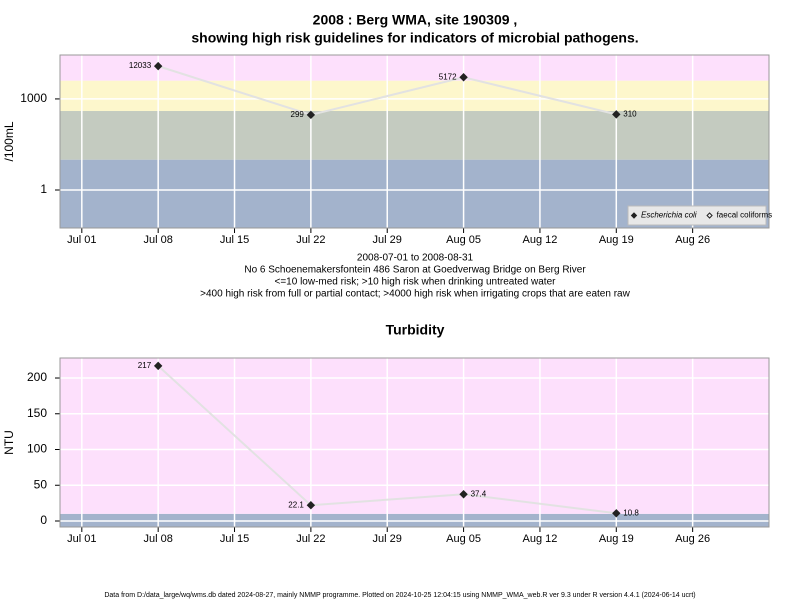  I want to click on data-label: 310, so click(630, 113).